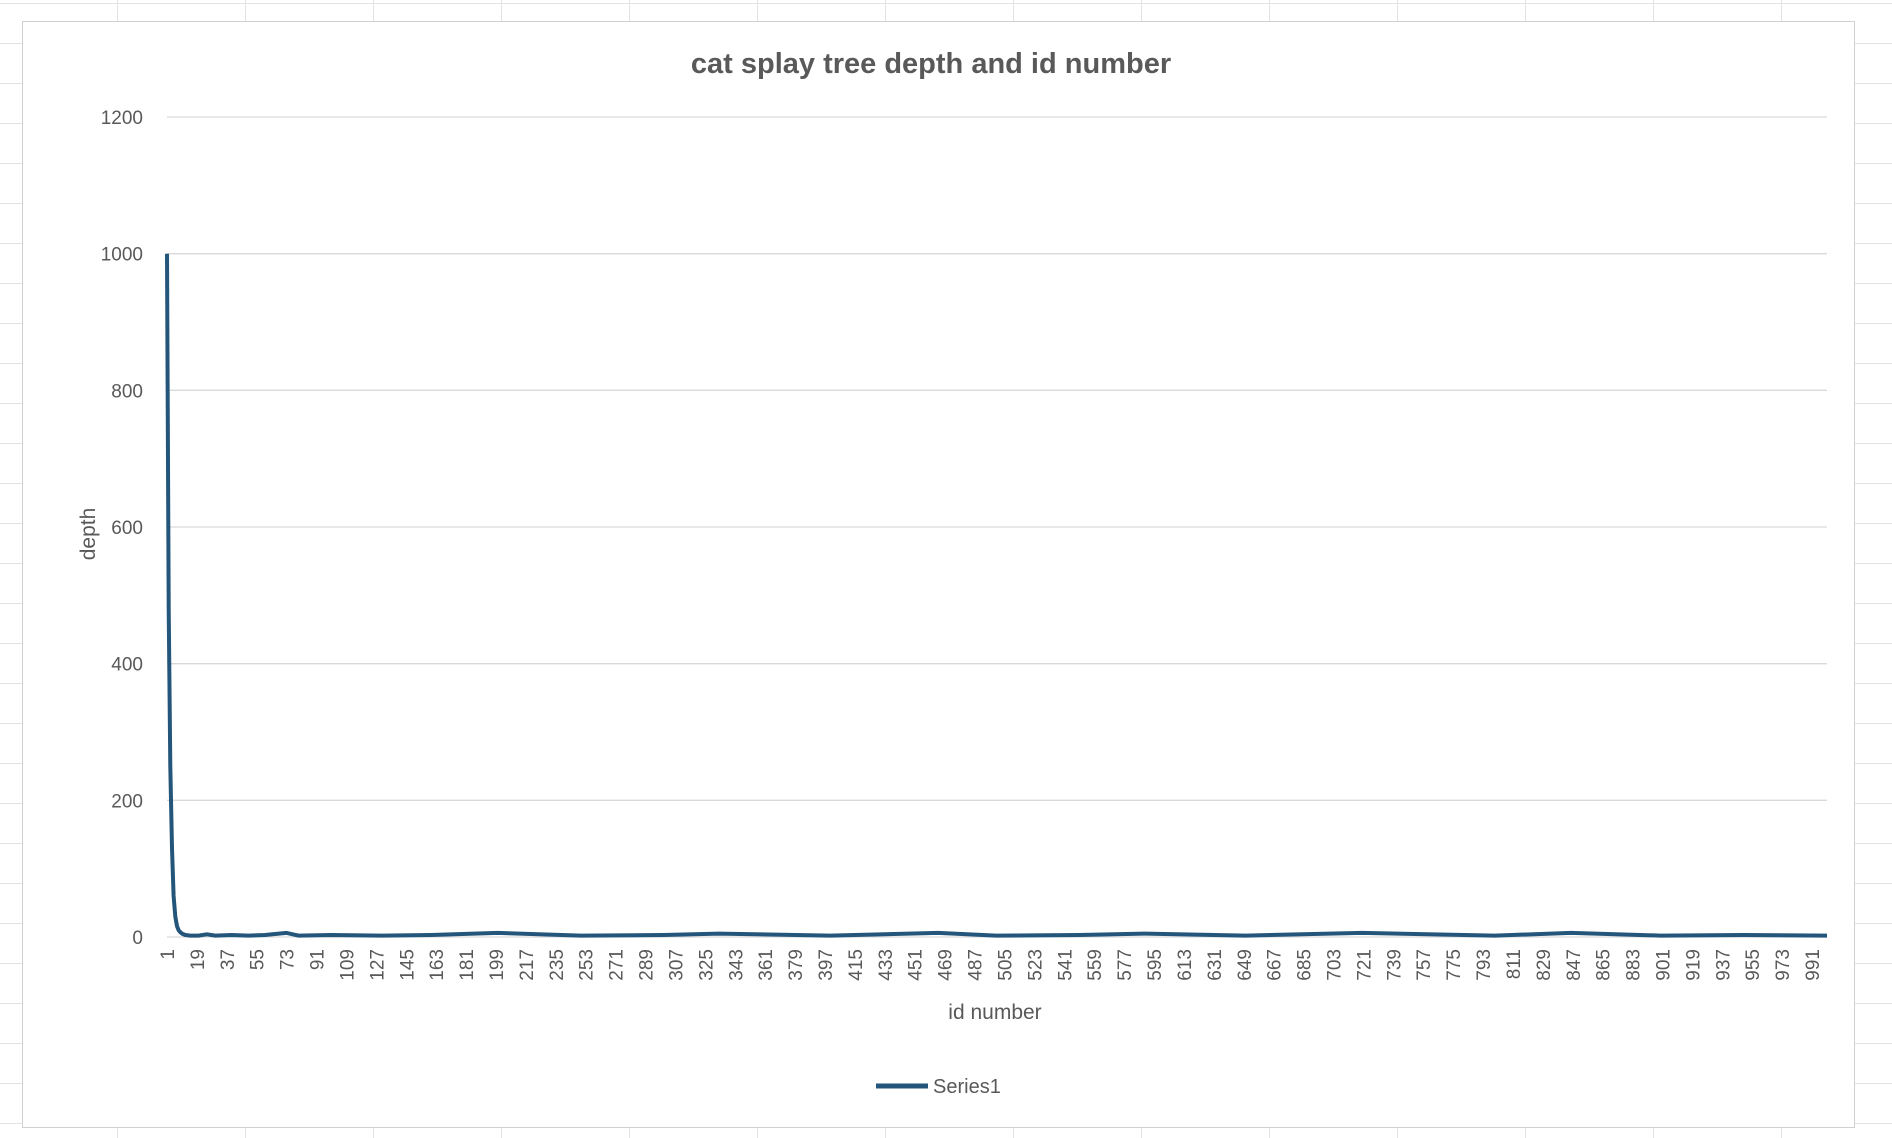 The image size is (1892, 1138). What do you see at coordinates (1305, 965) in the screenshot?
I see `x-tick-label: 685` at bounding box center [1305, 965].